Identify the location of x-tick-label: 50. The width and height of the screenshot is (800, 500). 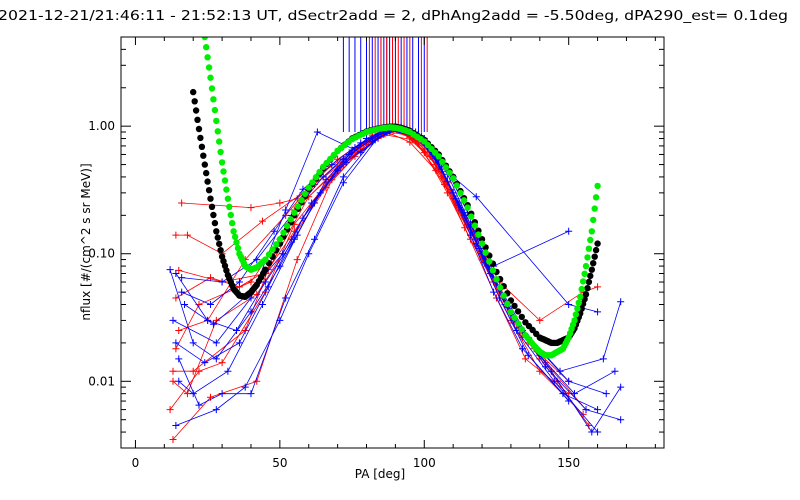
(279, 463).